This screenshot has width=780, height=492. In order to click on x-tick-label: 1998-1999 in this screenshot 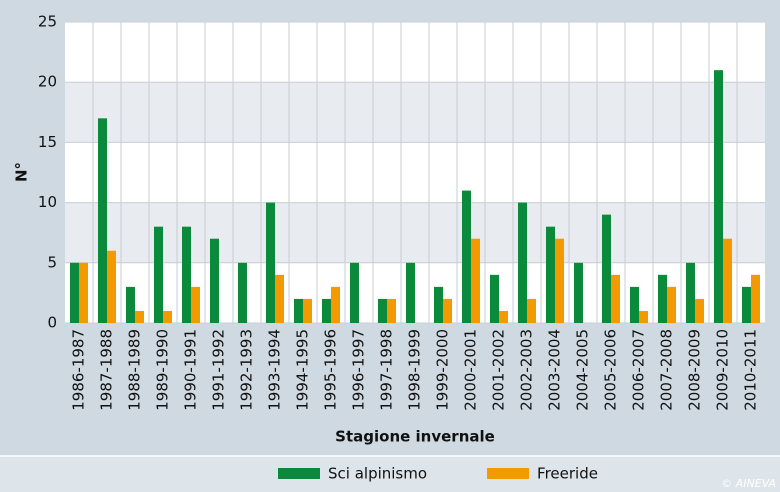, I will do `click(415, 370)`.